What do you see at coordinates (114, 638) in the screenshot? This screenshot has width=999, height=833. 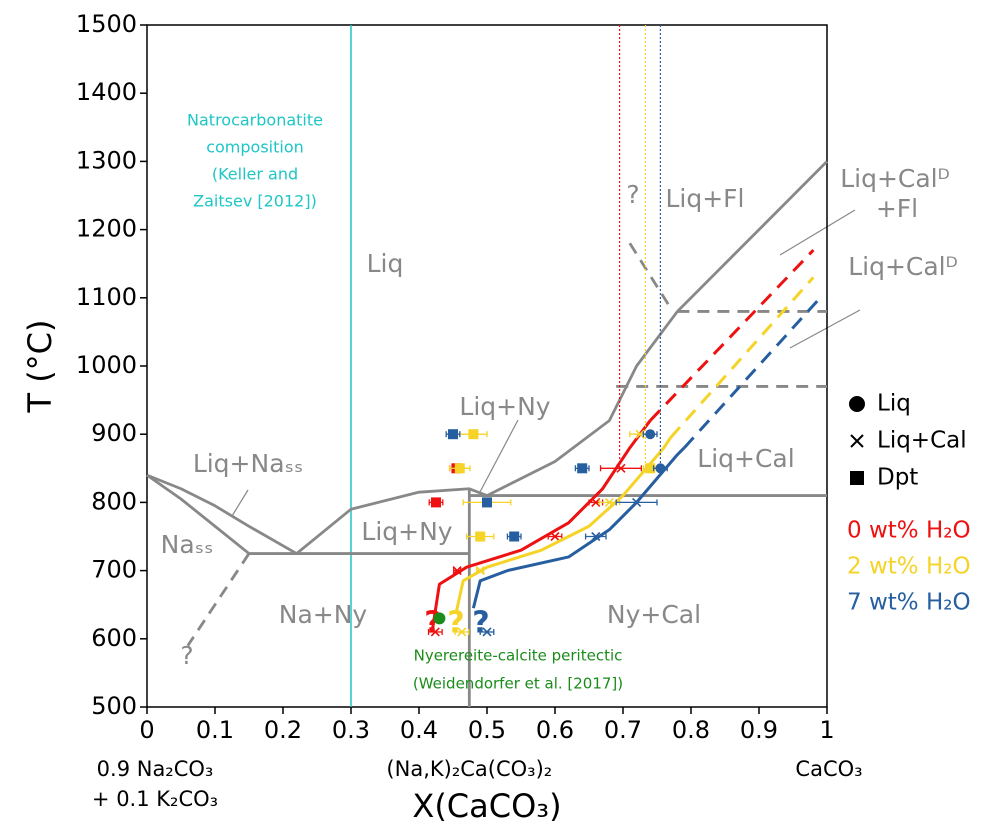 I see `y-tick-label: 600` at bounding box center [114, 638].